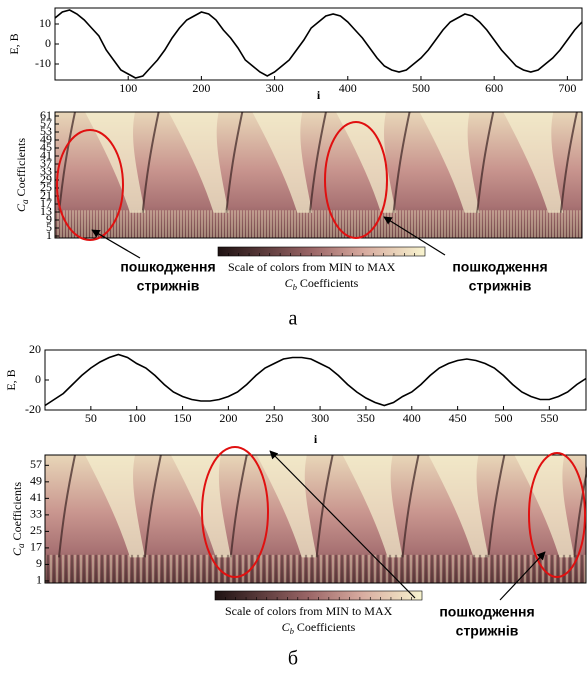 The image size is (587, 675). What do you see at coordinates (46, 163) in the screenshot?
I see `y-tick-label: 37` at bounding box center [46, 163].